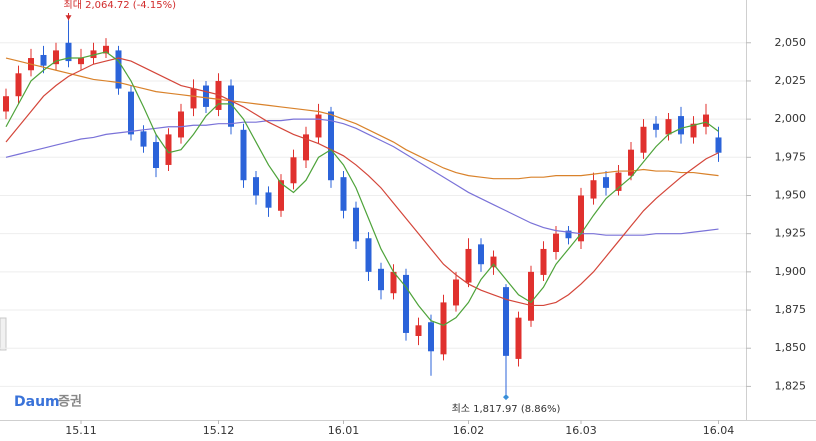  Describe the element at coordinates (506, 409) in the screenshot. I see `min-annotation: 최소 1,817.97 (8.86%)` at that location.